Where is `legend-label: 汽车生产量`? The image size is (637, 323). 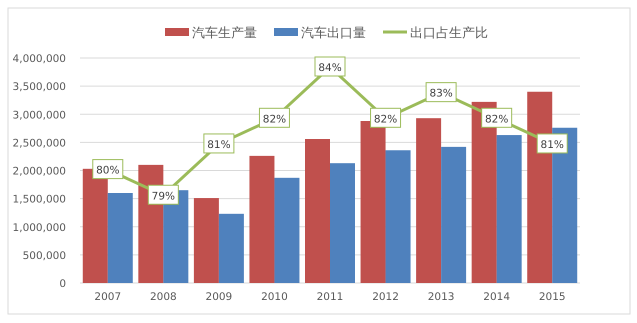
legend-label: 汽车生产量 is located at coordinates (224, 33).